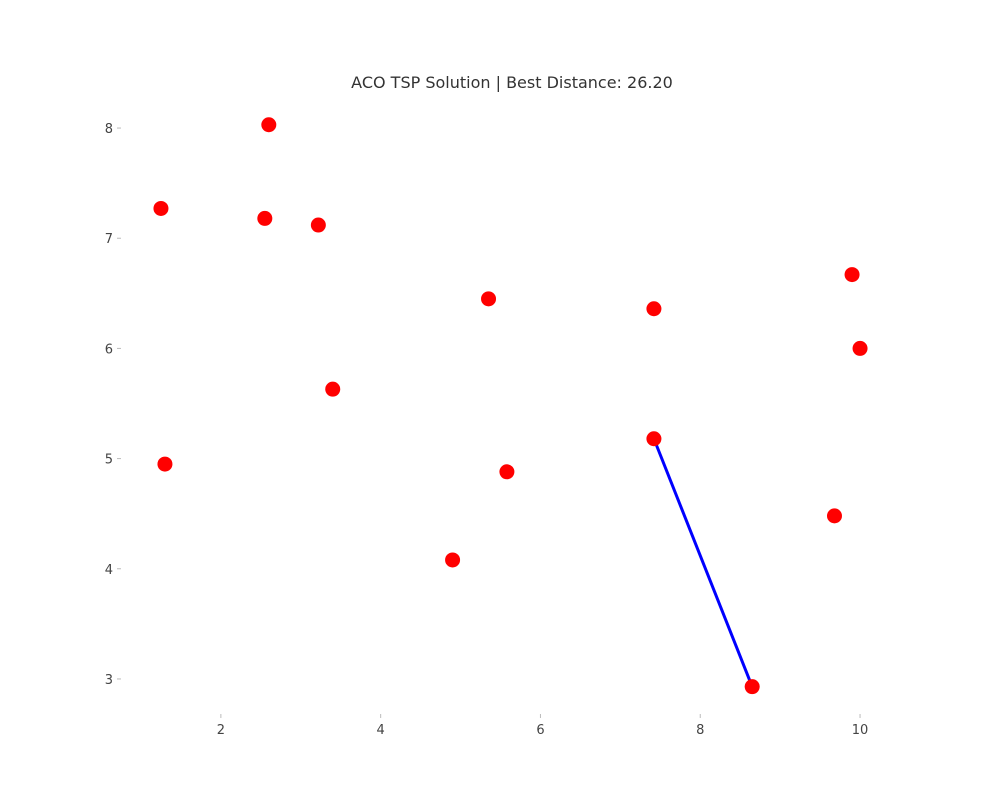 The image size is (1000, 805). Describe the element at coordinates (109, 460) in the screenshot. I see `y-tick-label: 5` at that location.